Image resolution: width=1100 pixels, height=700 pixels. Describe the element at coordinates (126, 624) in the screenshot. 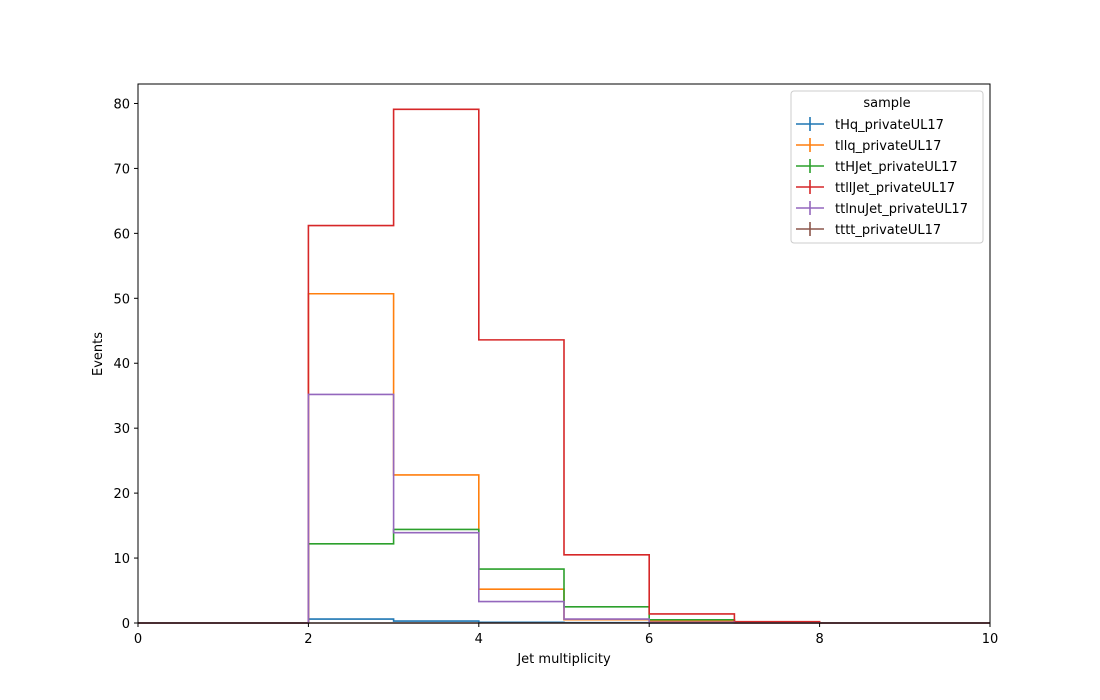

I see `y-tick-label: 0` at that location.